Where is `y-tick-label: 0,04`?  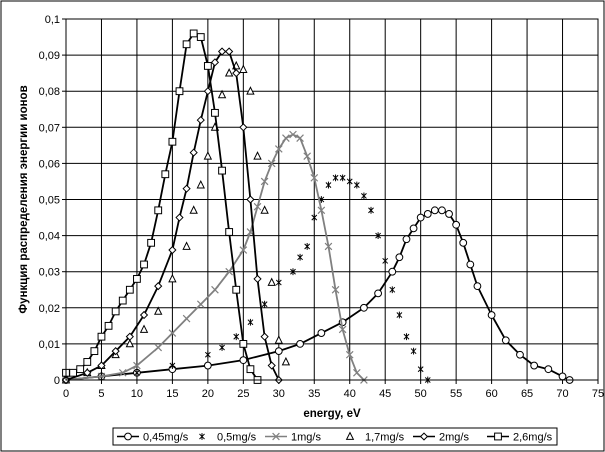
y-tick-label: 0,04 is located at coordinates (49, 237).